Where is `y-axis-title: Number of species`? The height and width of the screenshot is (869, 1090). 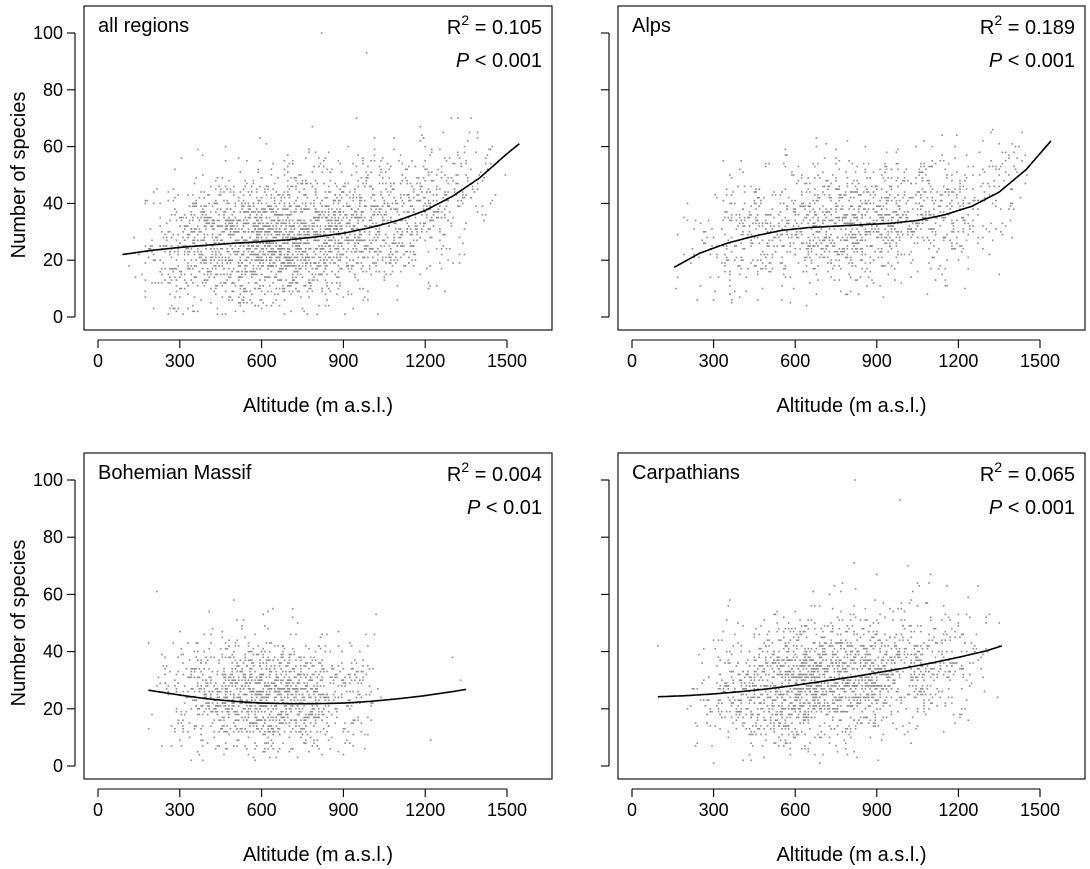
y-axis-title: Number of species is located at coordinates (19, 175).